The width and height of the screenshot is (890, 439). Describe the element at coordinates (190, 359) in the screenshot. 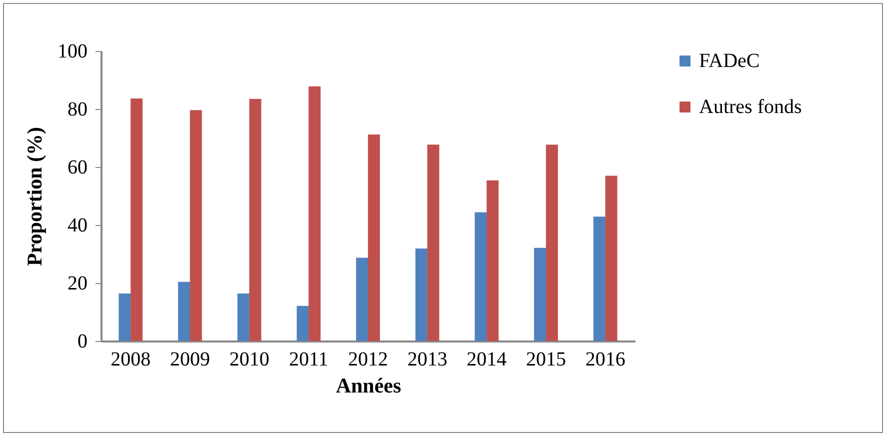

I see `x-tick-label: 2009` at that location.